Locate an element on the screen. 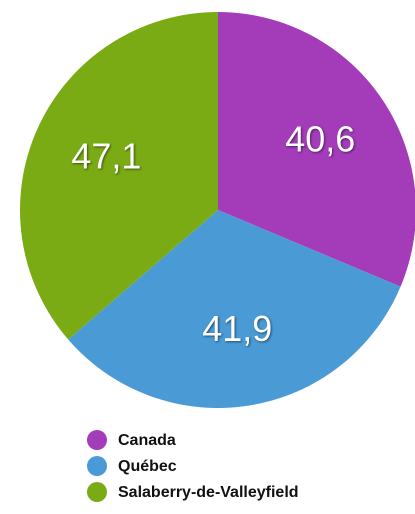 This screenshot has height=514, width=415. value-label: 47,1 is located at coordinates (106, 155).